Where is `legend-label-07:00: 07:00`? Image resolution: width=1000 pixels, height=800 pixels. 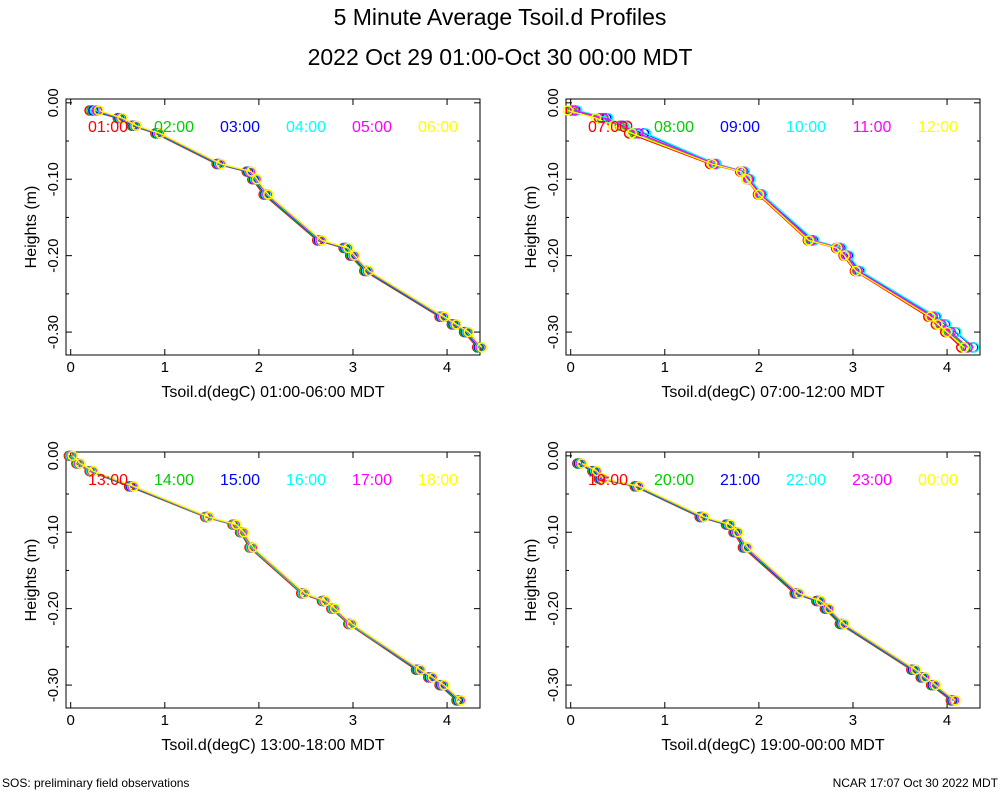
legend-label-07:00: 07:00 is located at coordinates (608, 127).